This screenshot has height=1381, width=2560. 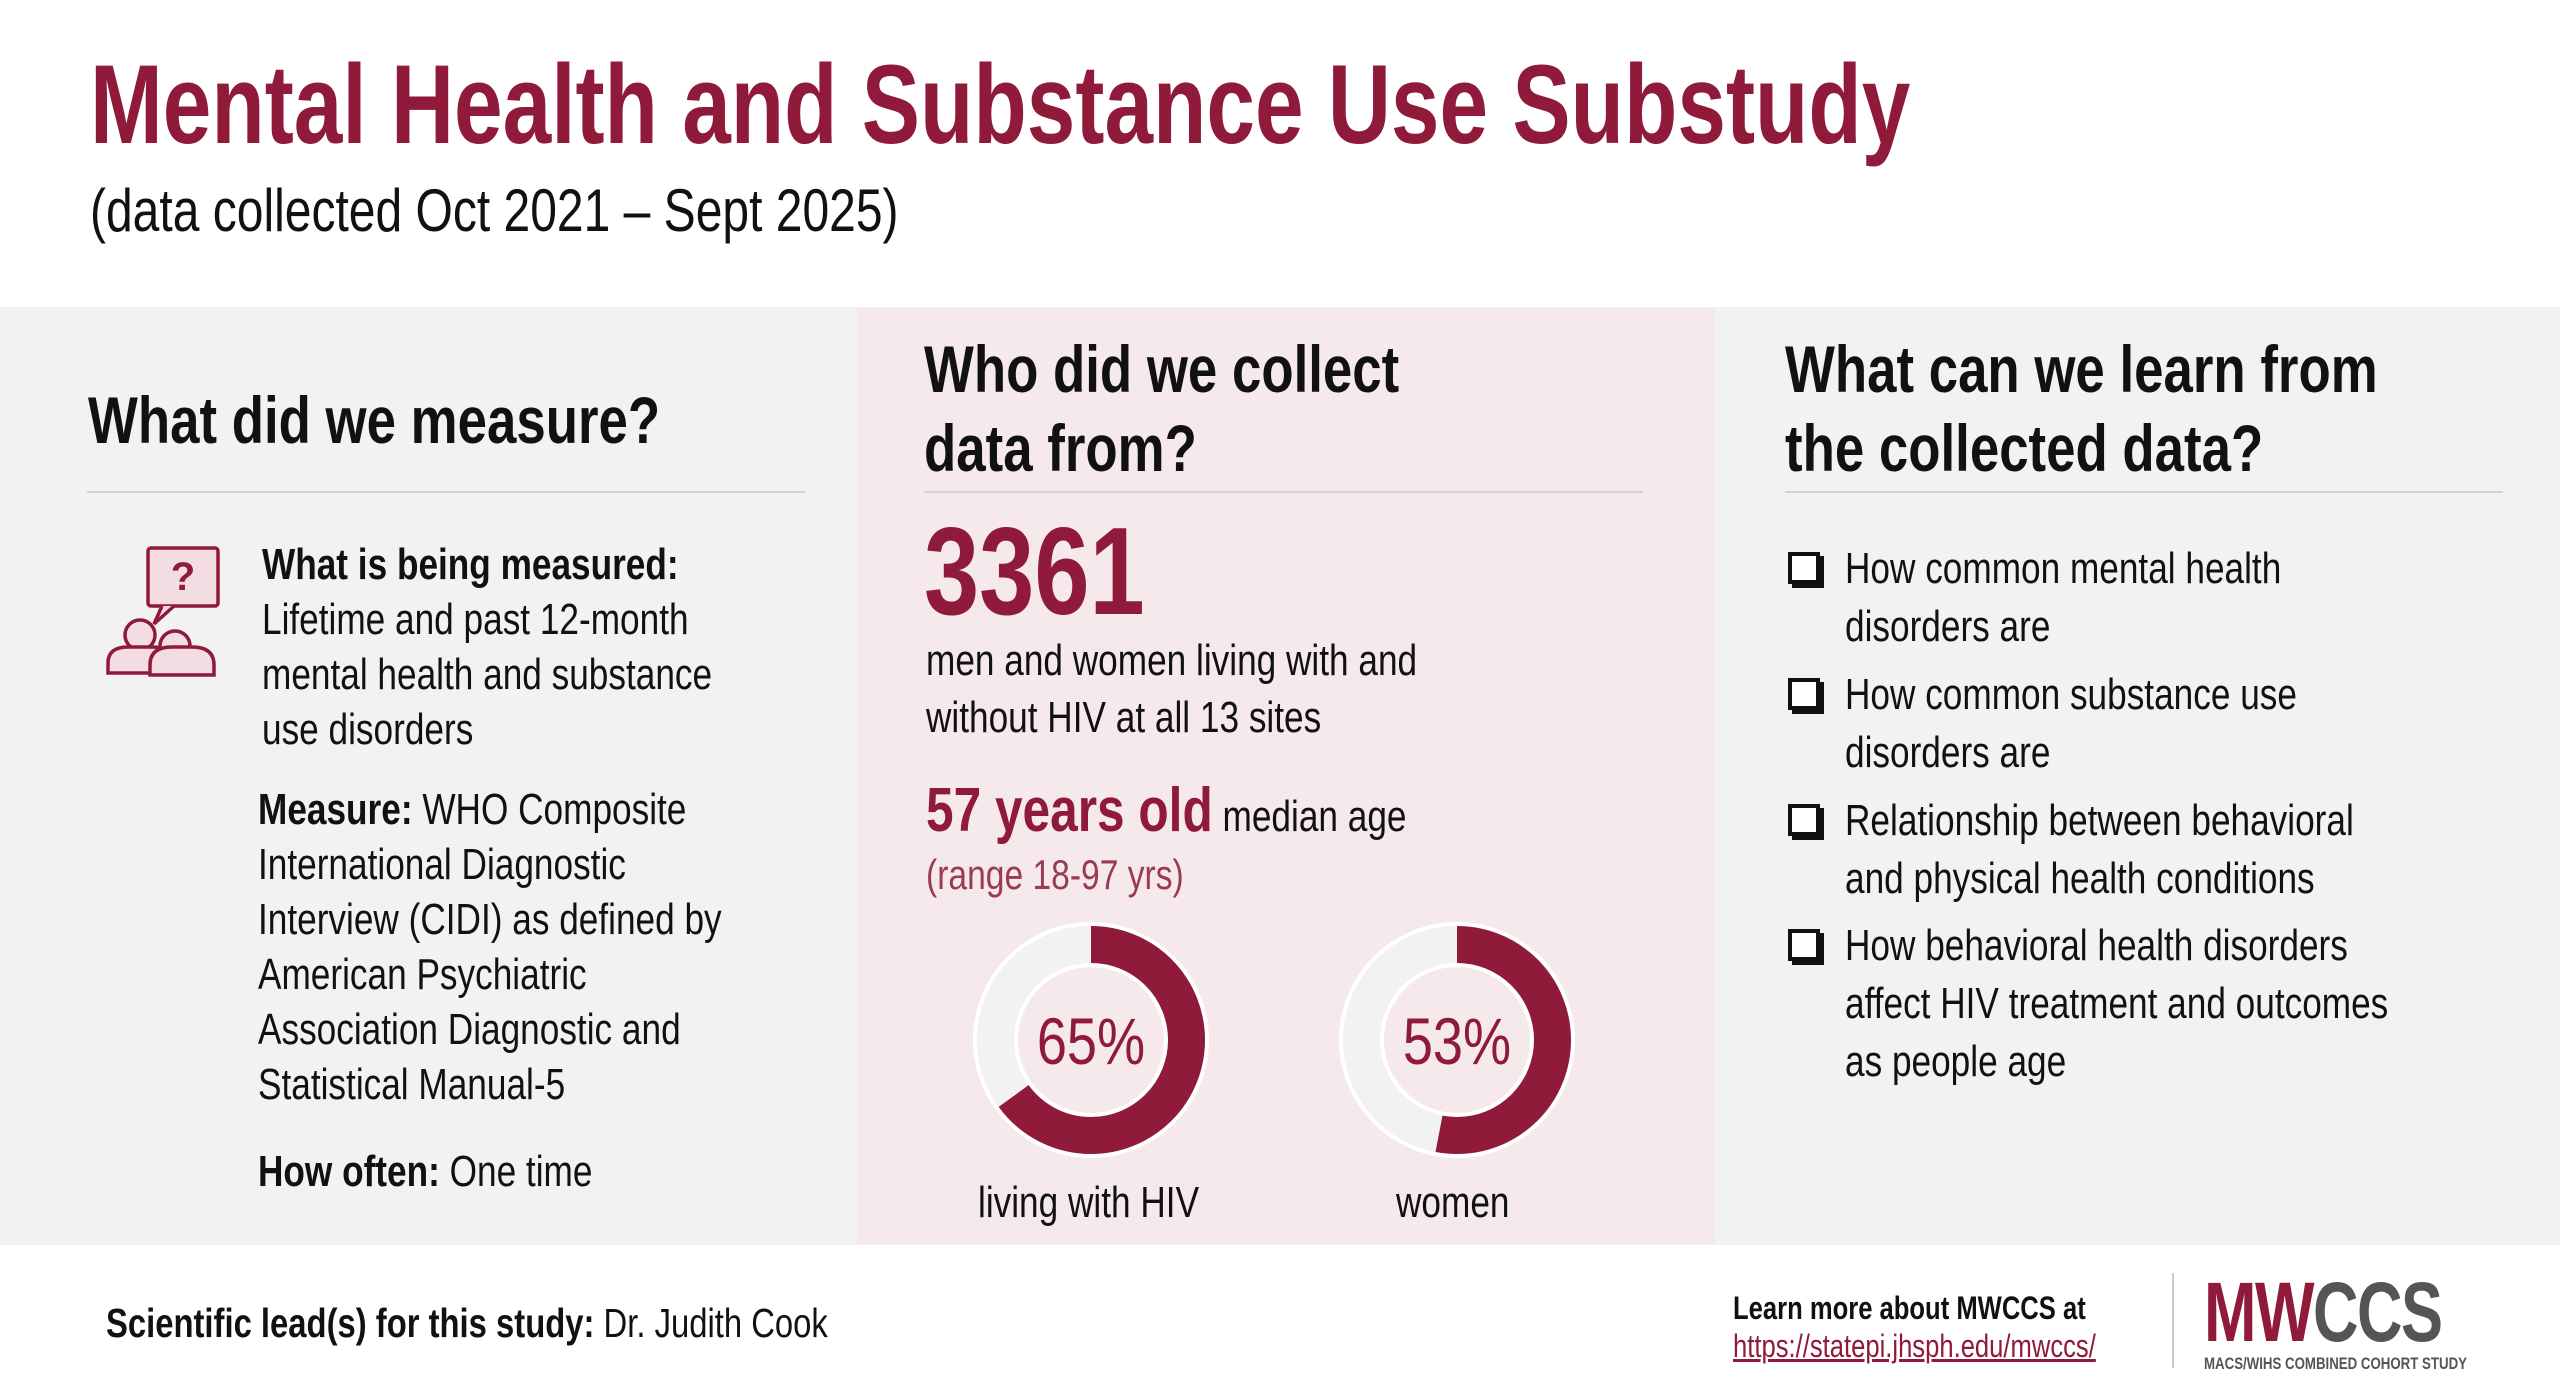 I want to click on people-question-bubble-icon: ?, so click(x=163, y=611).